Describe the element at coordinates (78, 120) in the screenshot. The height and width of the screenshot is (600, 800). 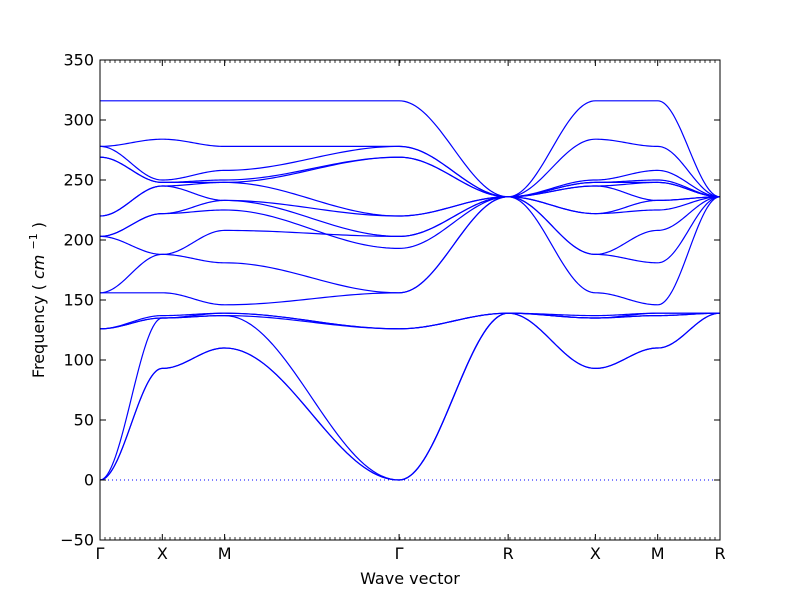
I see `y-tick-label: 300` at that location.